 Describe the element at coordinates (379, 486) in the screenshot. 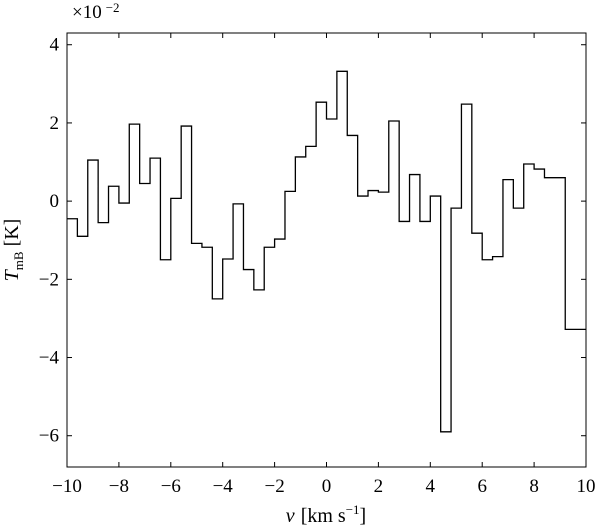

I see `x-tick-label: 2` at that location.